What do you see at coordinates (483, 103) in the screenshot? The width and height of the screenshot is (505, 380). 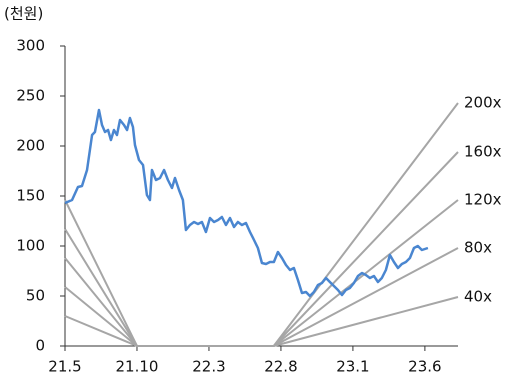 I see `band-label: 200x` at bounding box center [483, 103].